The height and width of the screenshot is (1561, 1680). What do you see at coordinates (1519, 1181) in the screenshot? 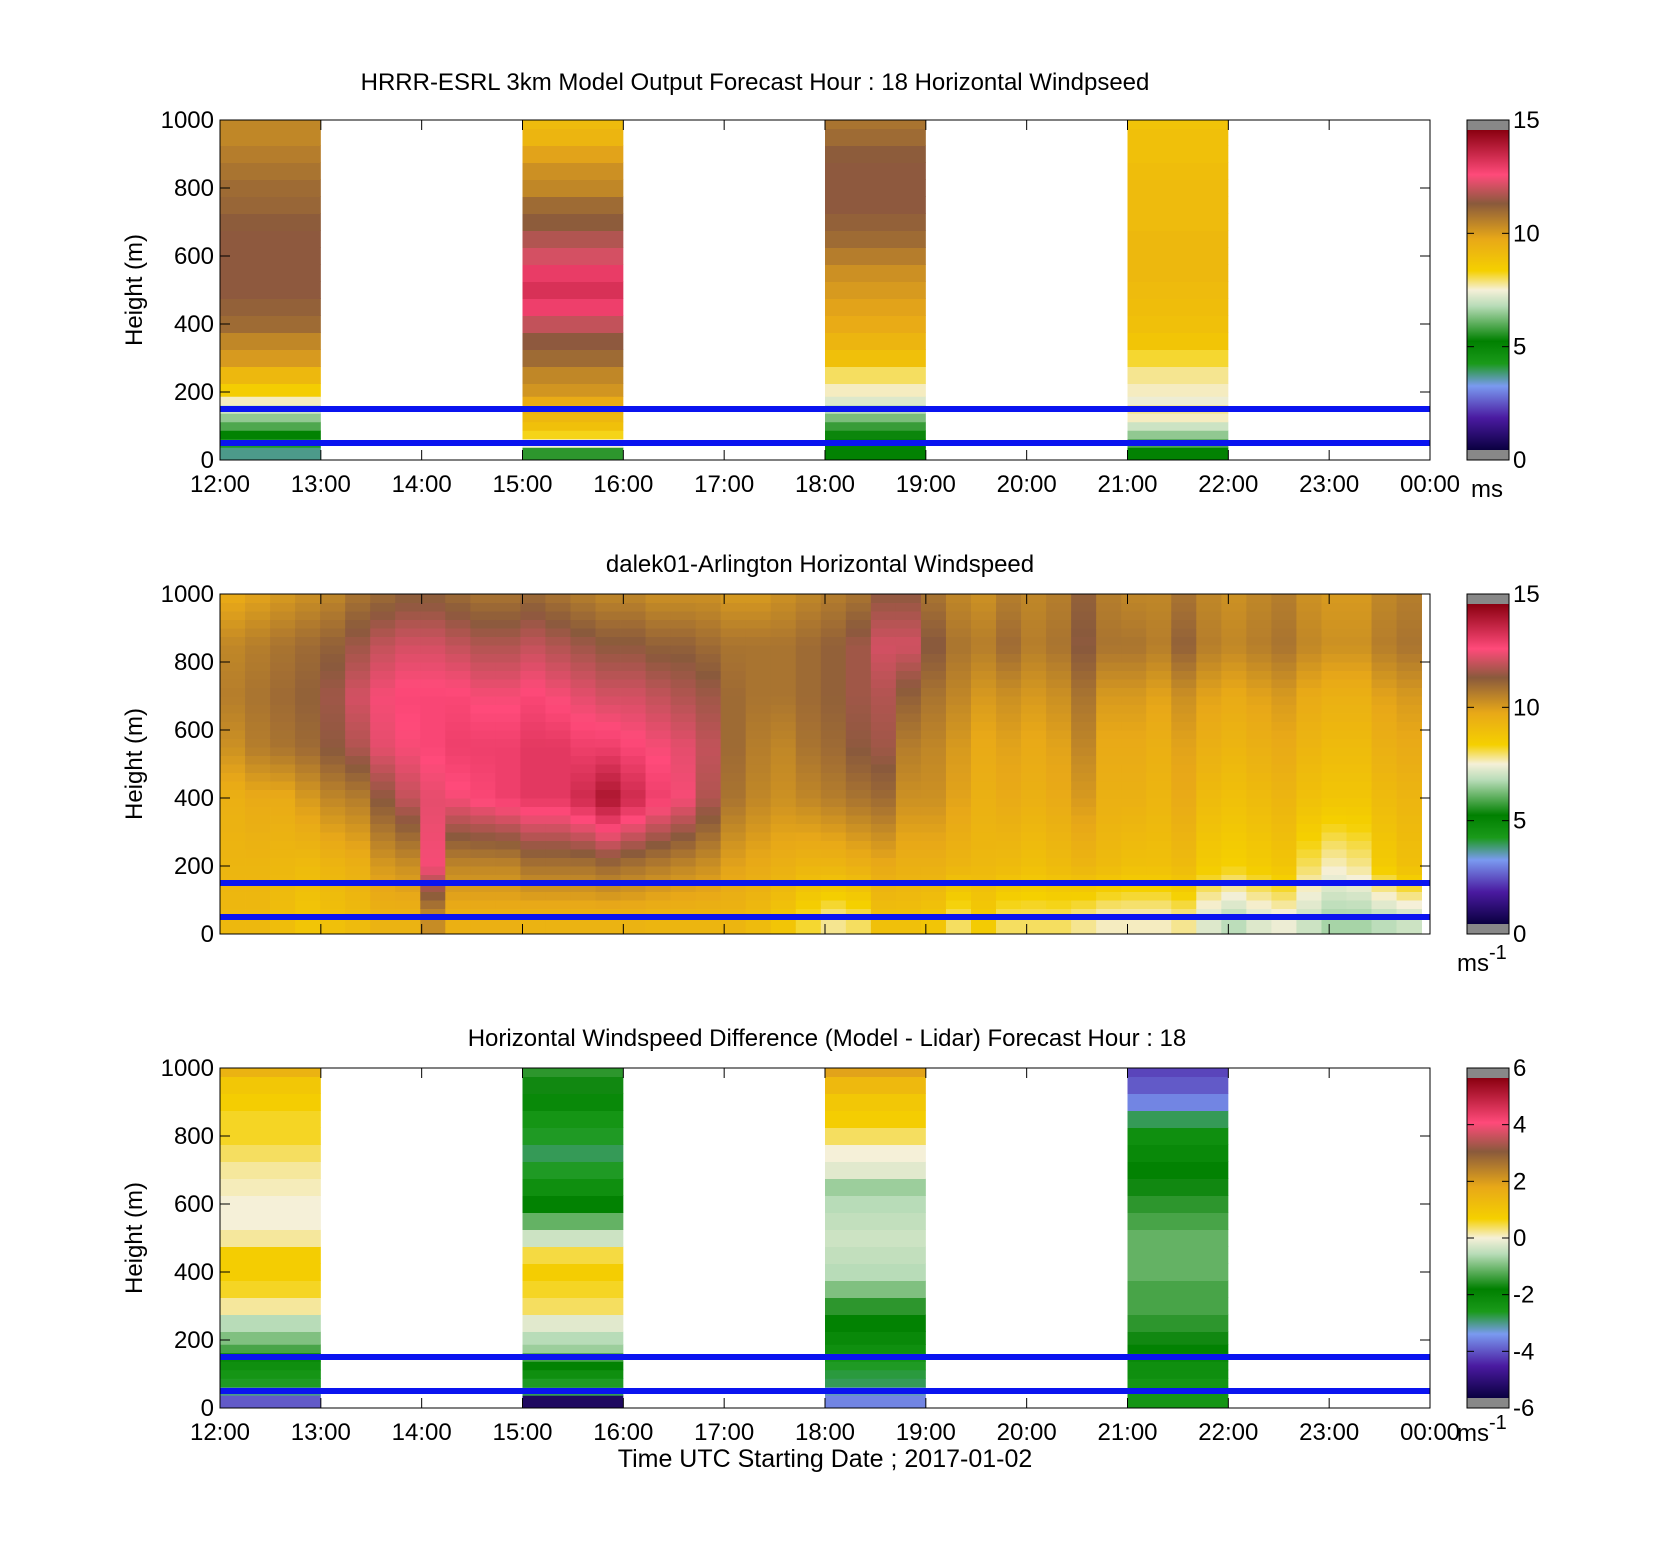
I see `colorbar-tick-label: 2` at bounding box center [1519, 1181].